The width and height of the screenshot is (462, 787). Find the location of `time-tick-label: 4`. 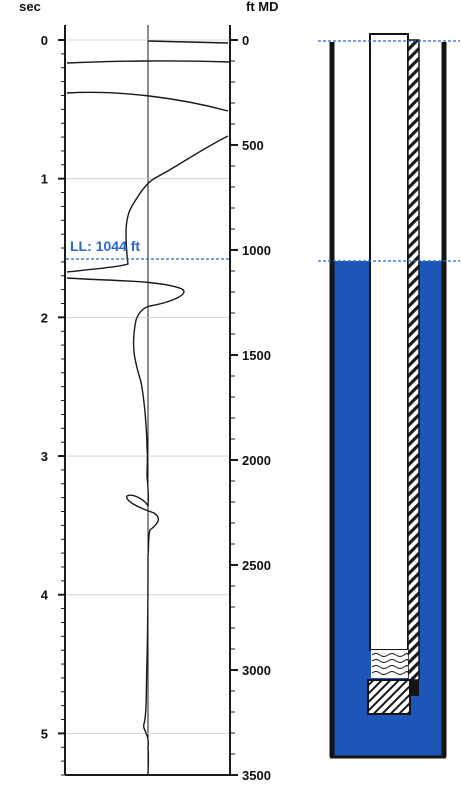

time-tick-label: 4 is located at coordinates (45, 595).